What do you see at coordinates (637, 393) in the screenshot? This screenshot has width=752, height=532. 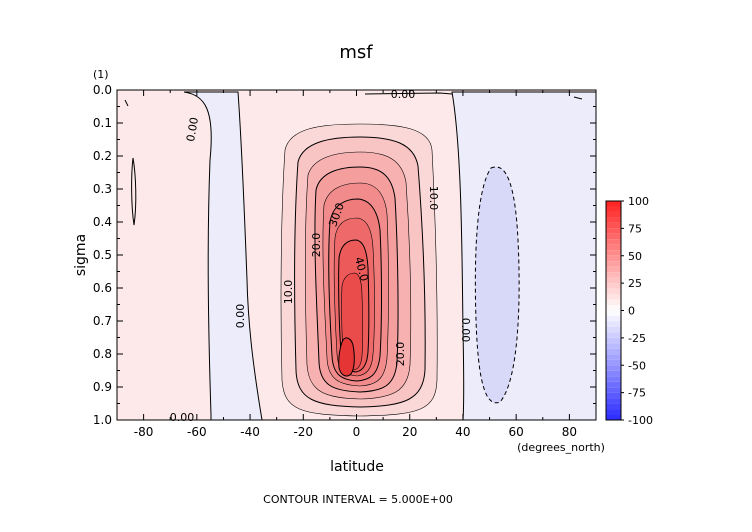 I see `colorbar-tick-label: -75` at bounding box center [637, 393].